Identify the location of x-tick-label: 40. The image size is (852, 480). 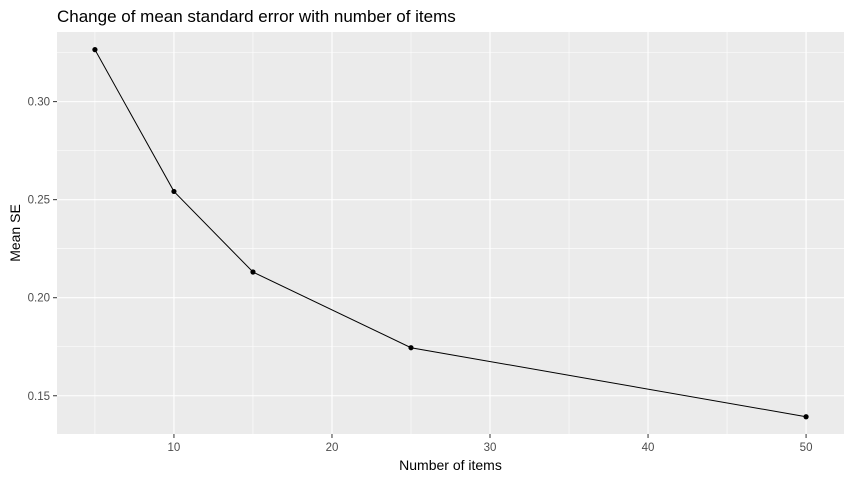
(648, 448).